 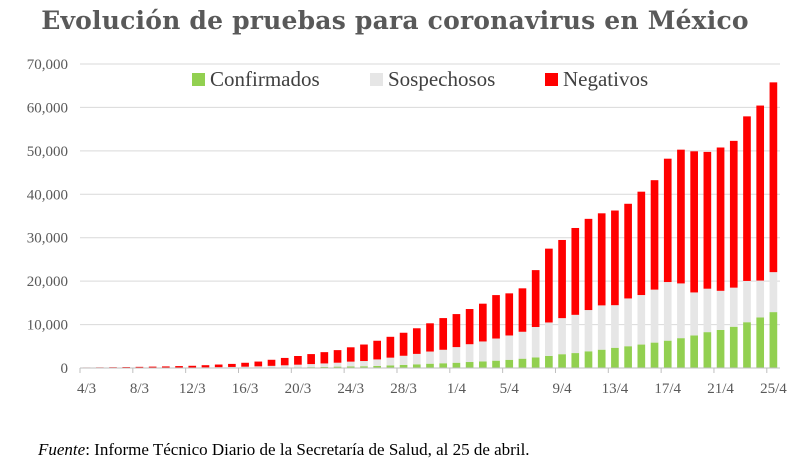 What do you see at coordinates (47, 65) in the screenshot?
I see `y-tick-label: 70,000` at bounding box center [47, 65].